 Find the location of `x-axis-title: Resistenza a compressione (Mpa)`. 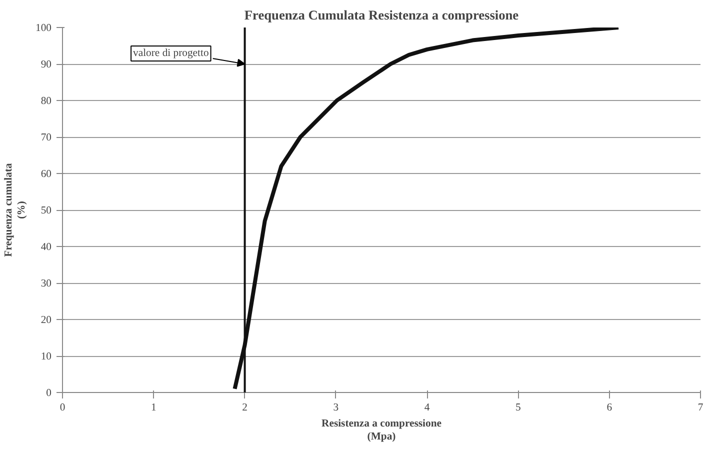

x-axis-title: Resistenza a compressione (Mpa) is located at coordinates (382, 430).